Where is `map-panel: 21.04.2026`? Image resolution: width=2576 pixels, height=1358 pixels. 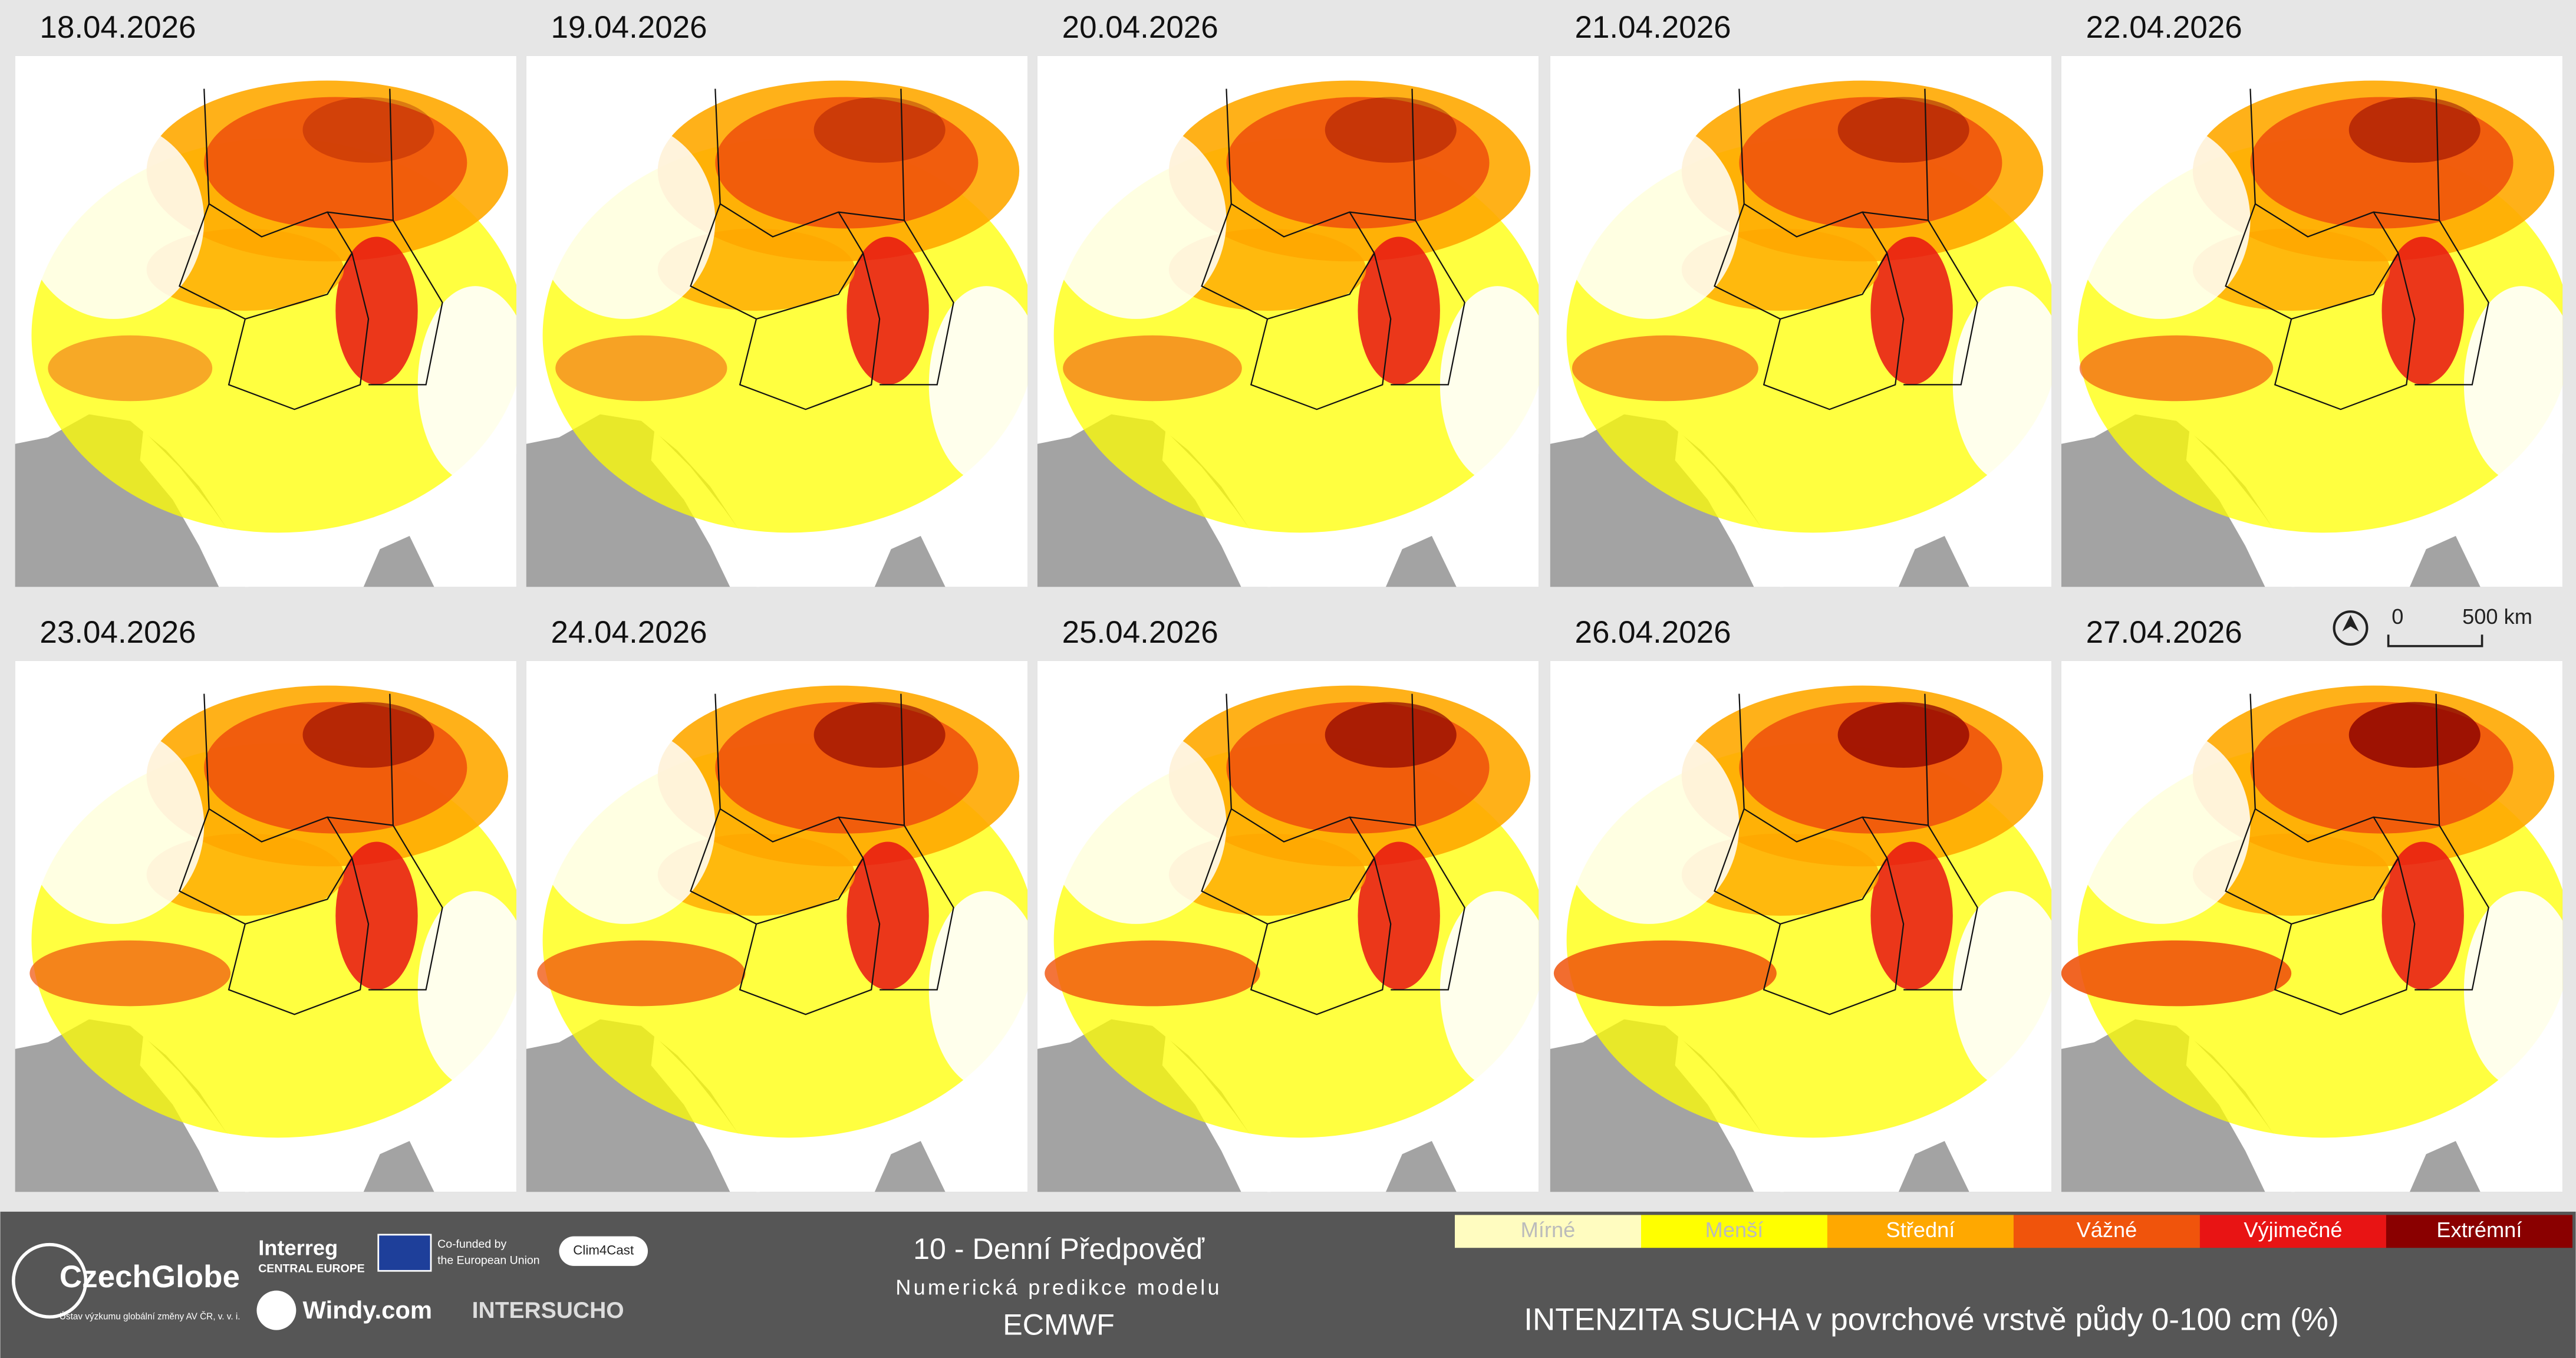 map-panel: 21.04.2026 is located at coordinates (1801, 298).